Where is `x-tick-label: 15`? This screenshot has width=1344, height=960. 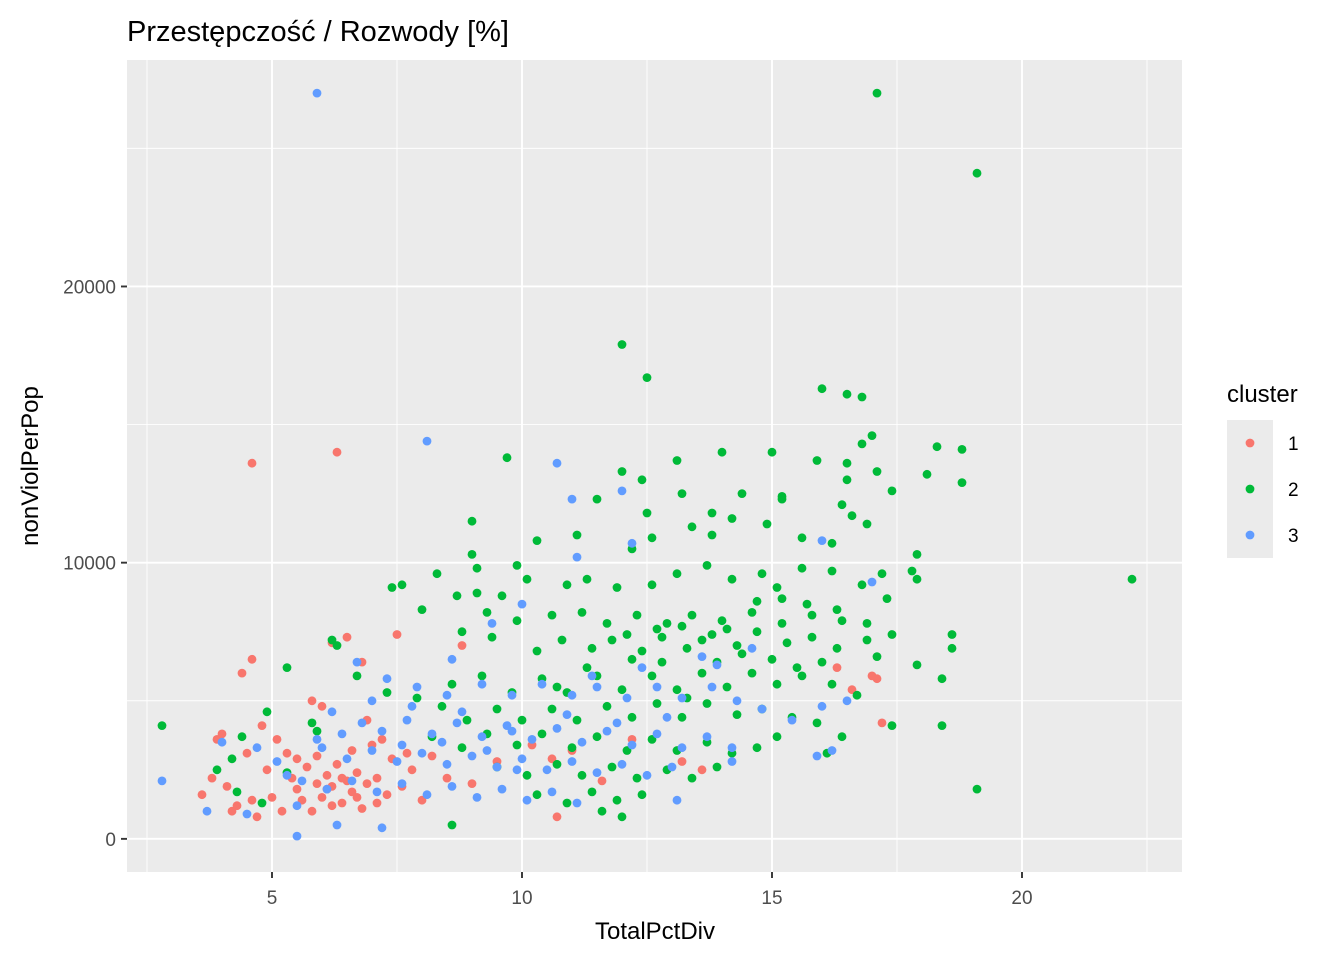
x-tick-label: 15 is located at coordinates (771, 898).